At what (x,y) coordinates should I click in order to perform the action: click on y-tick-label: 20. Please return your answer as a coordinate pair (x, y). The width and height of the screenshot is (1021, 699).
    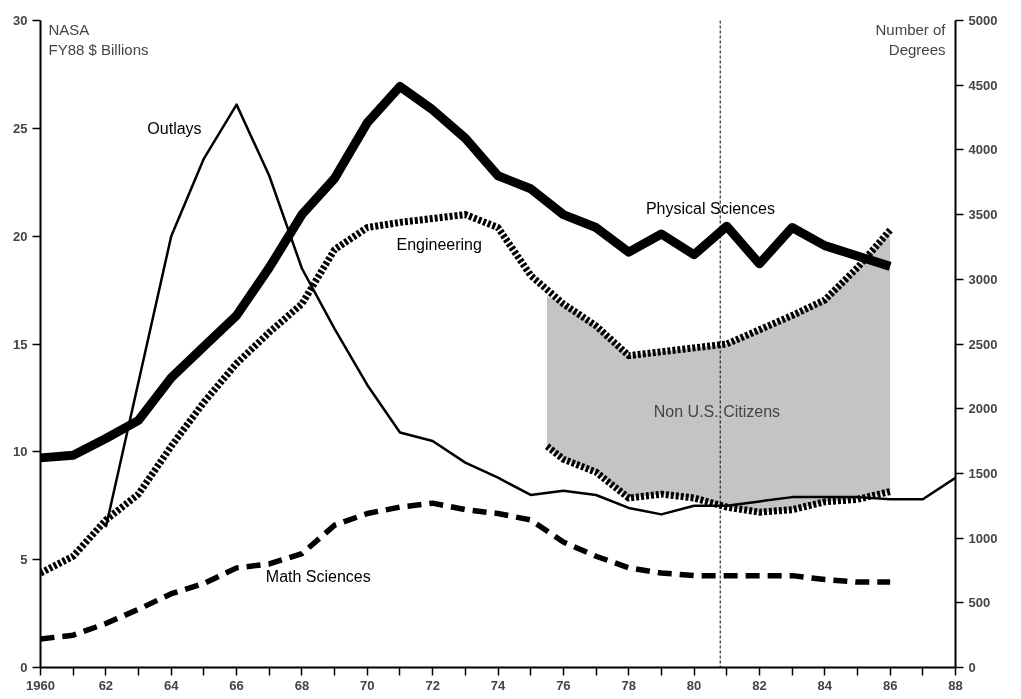
    Looking at the image, I should click on (20, 236).